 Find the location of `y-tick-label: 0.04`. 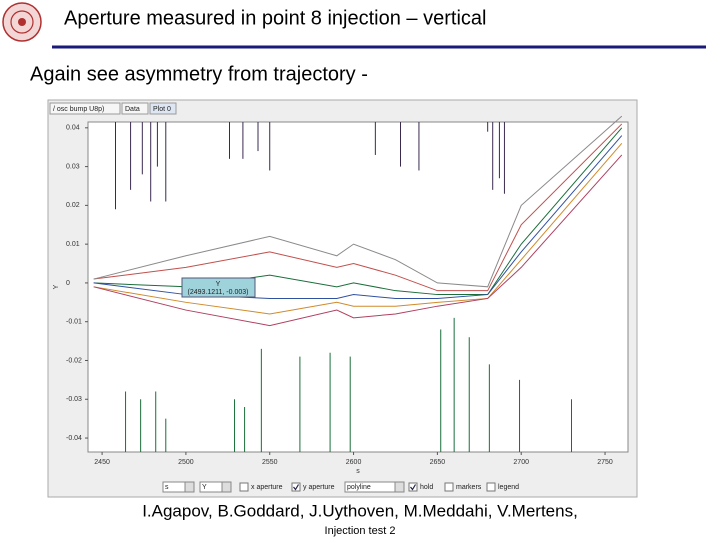

y-tick-label: 0.04 is located at coordinates (73, 128).